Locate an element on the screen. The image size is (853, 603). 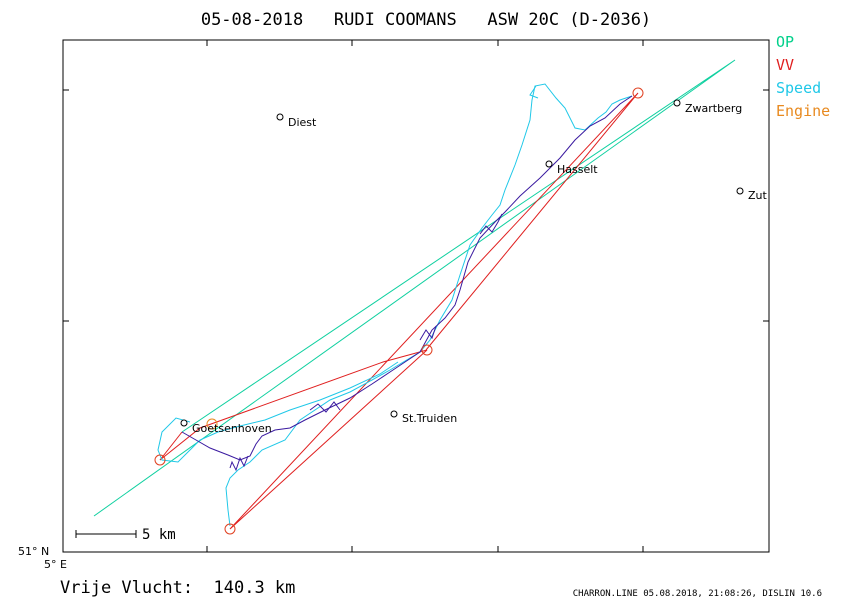
latitude-label: 51° N is located at coordinates (33, 551).